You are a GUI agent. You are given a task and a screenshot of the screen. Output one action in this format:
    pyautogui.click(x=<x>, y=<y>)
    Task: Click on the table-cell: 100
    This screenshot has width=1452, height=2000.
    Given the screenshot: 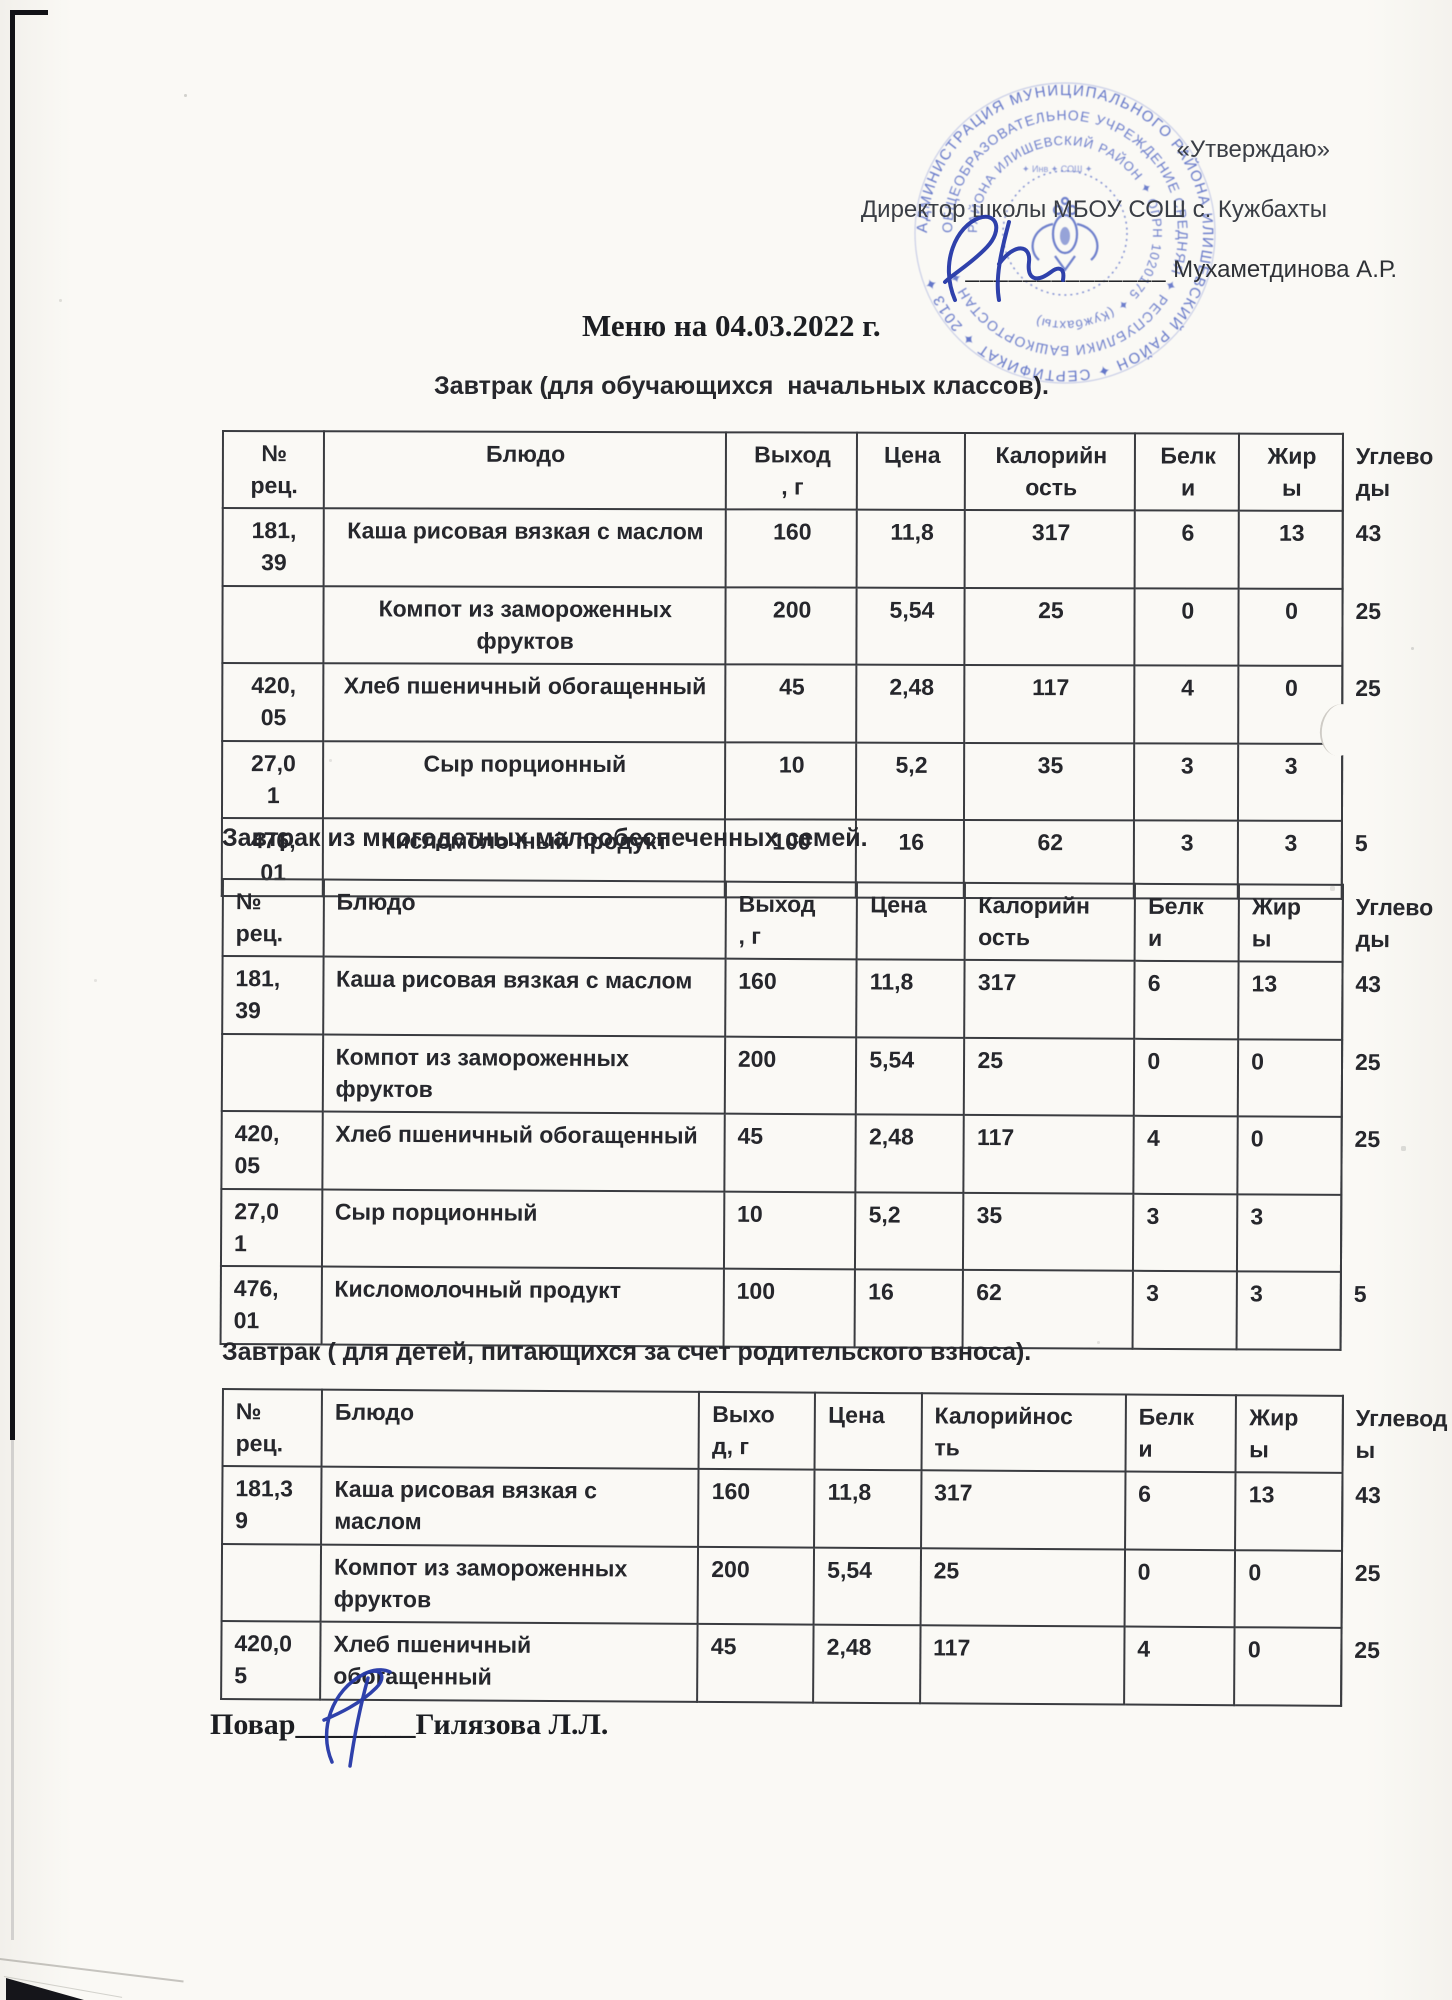 What is the action you would take?
    pyautogui.click(x=789, y=1308)
    